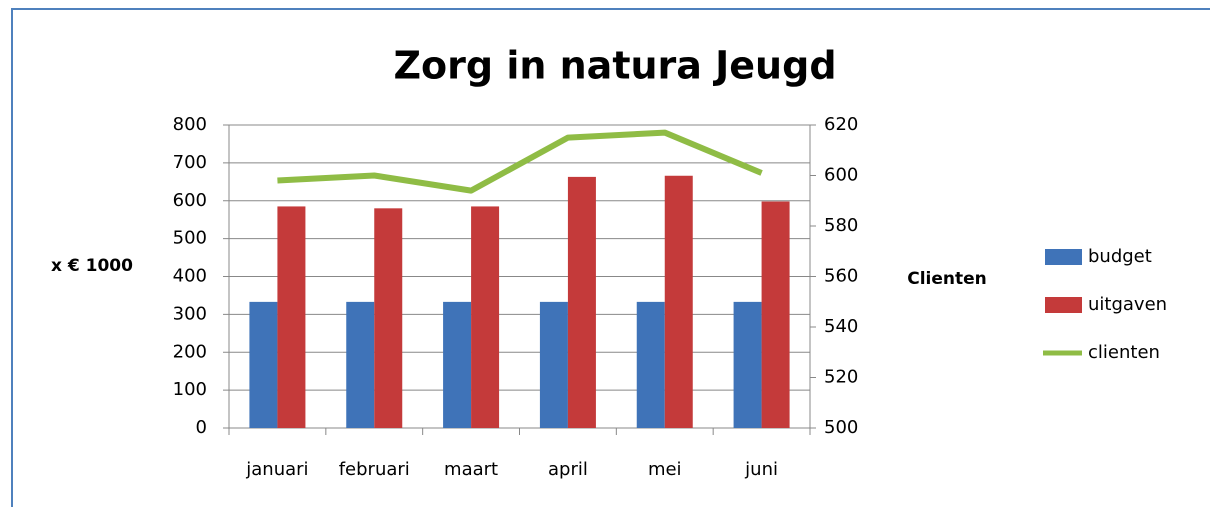 This screenshot has width=1210, height=507. What do you see at coordinates (190, 162) in the screenshot?
I see `y-tick-label: 700` at bounding box center [190, 162].